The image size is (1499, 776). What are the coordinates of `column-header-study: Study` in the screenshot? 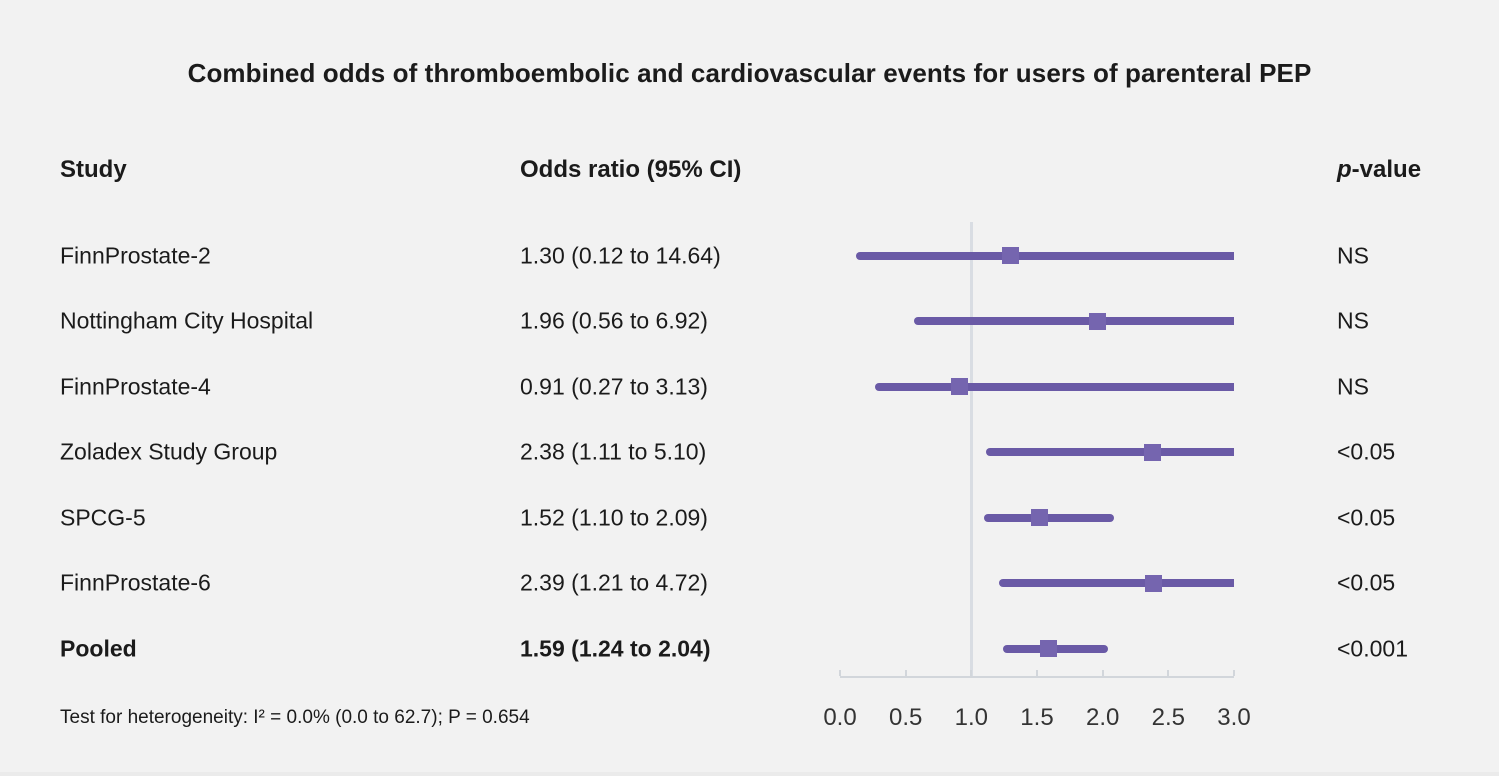 It's located at (93, 169).